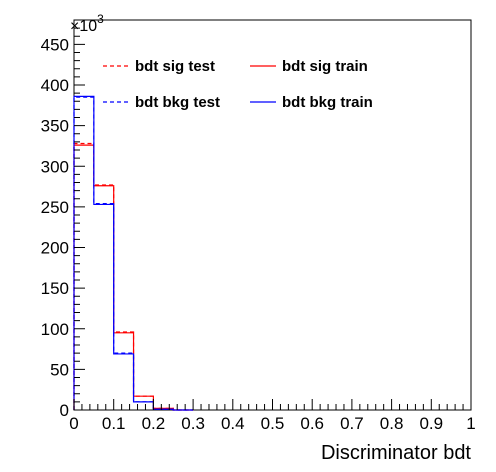 This screenshot has height=472, width=496. What do you see at coordinates (325, 66) in the screenshot?
I see `legend-label-1: bdt sig train` at bounding box center [325, 66].